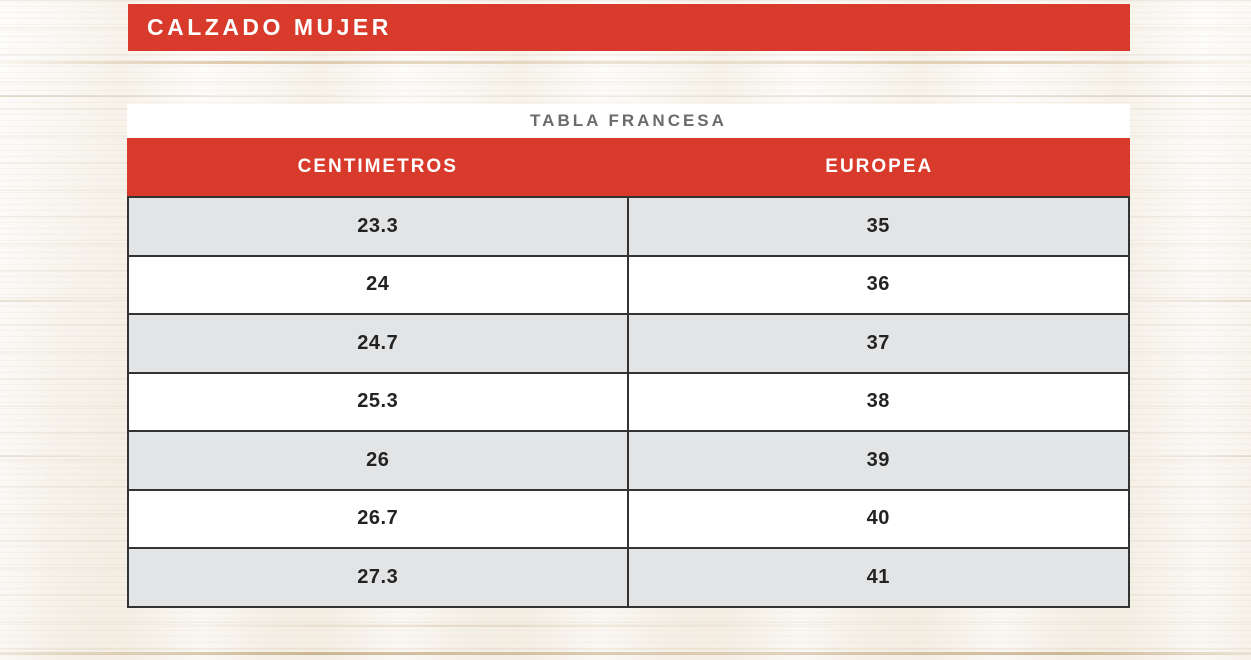 Image resolution: width=1251 pixels, height=660 pixels. I want to click on table-cell: 24, so click(379, 284).